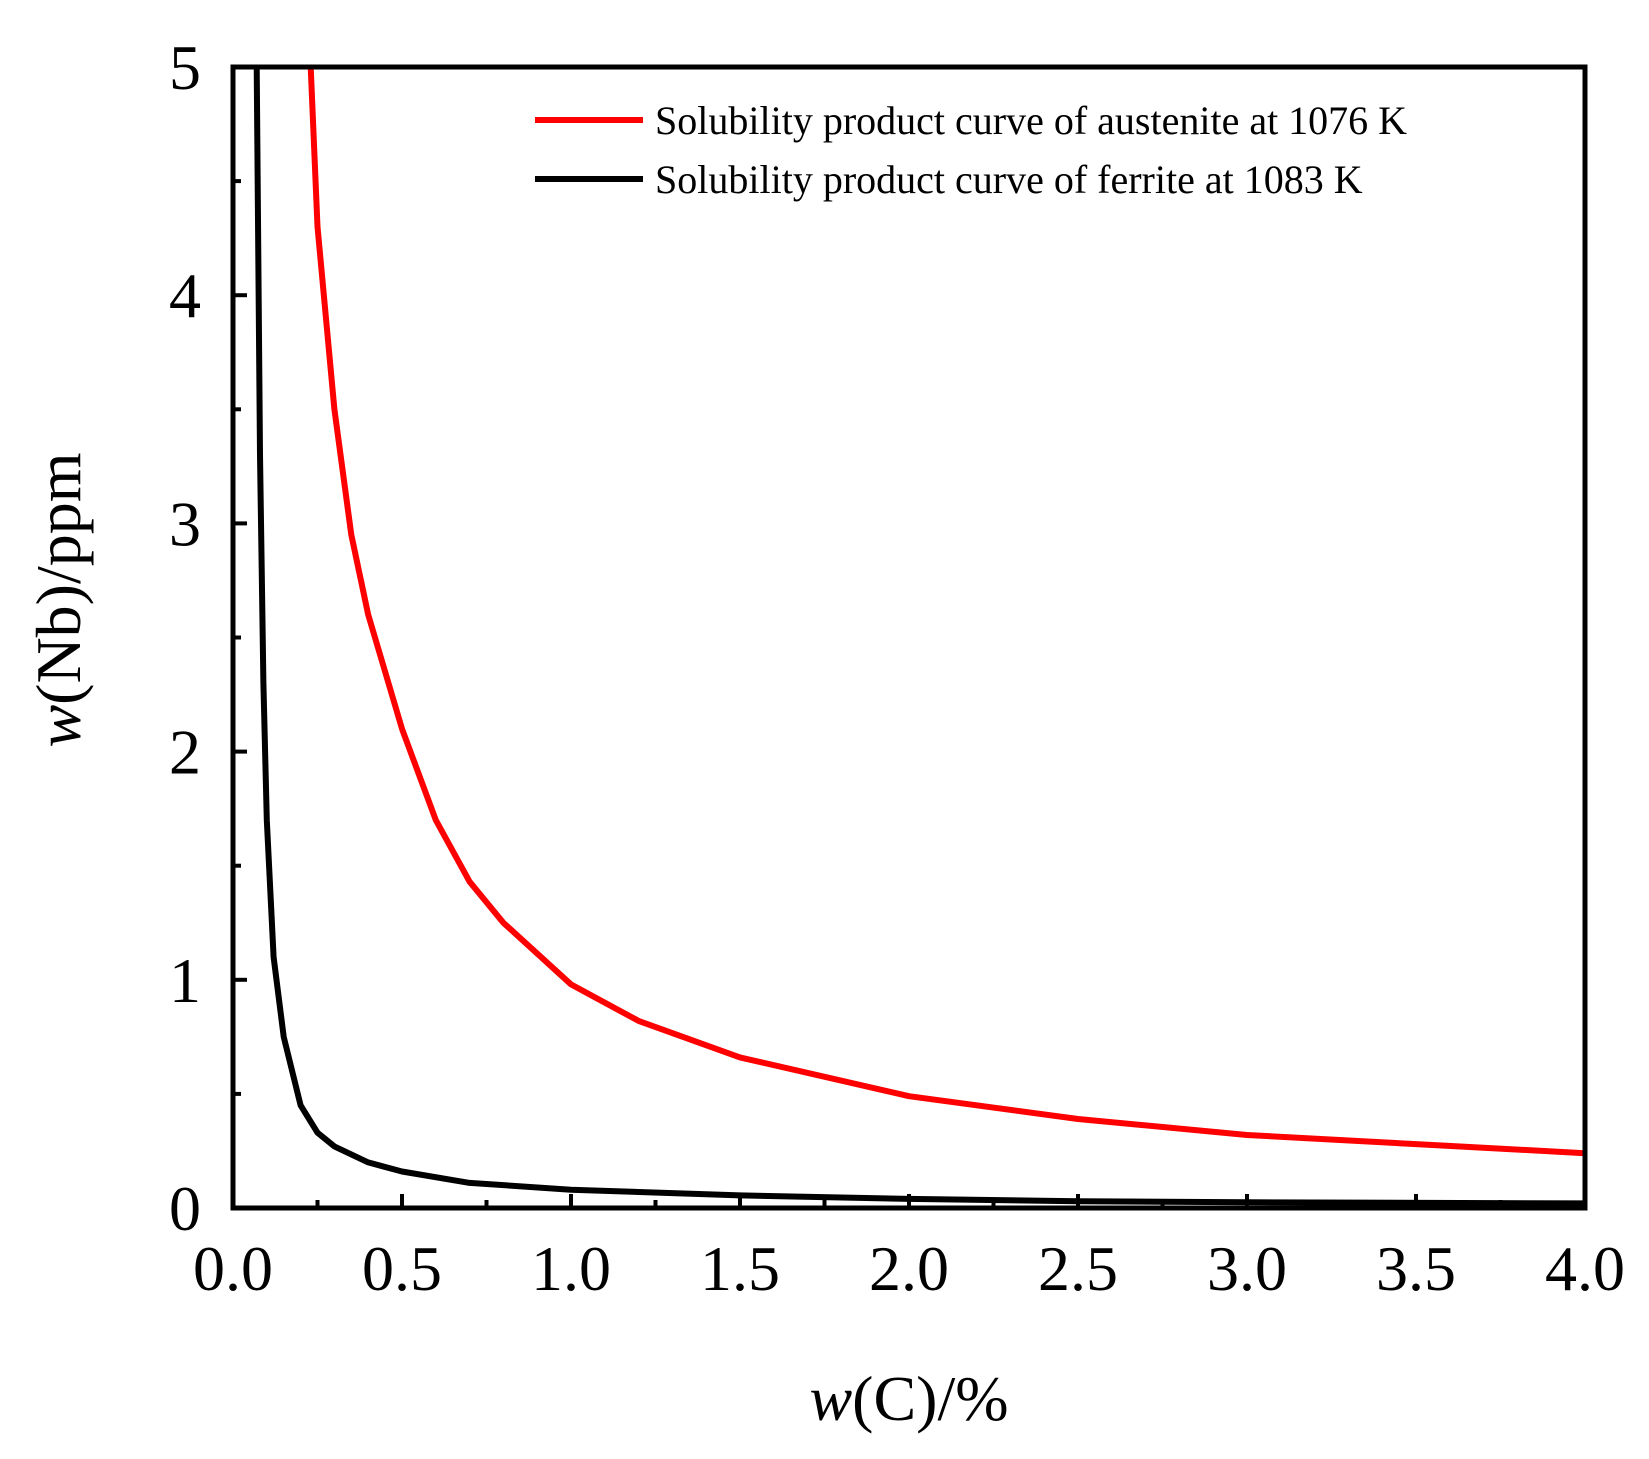 The height and width of the screenshot is (1459, 1649). I want to click on x-tick-label: 1.0, so click(571, 1268).